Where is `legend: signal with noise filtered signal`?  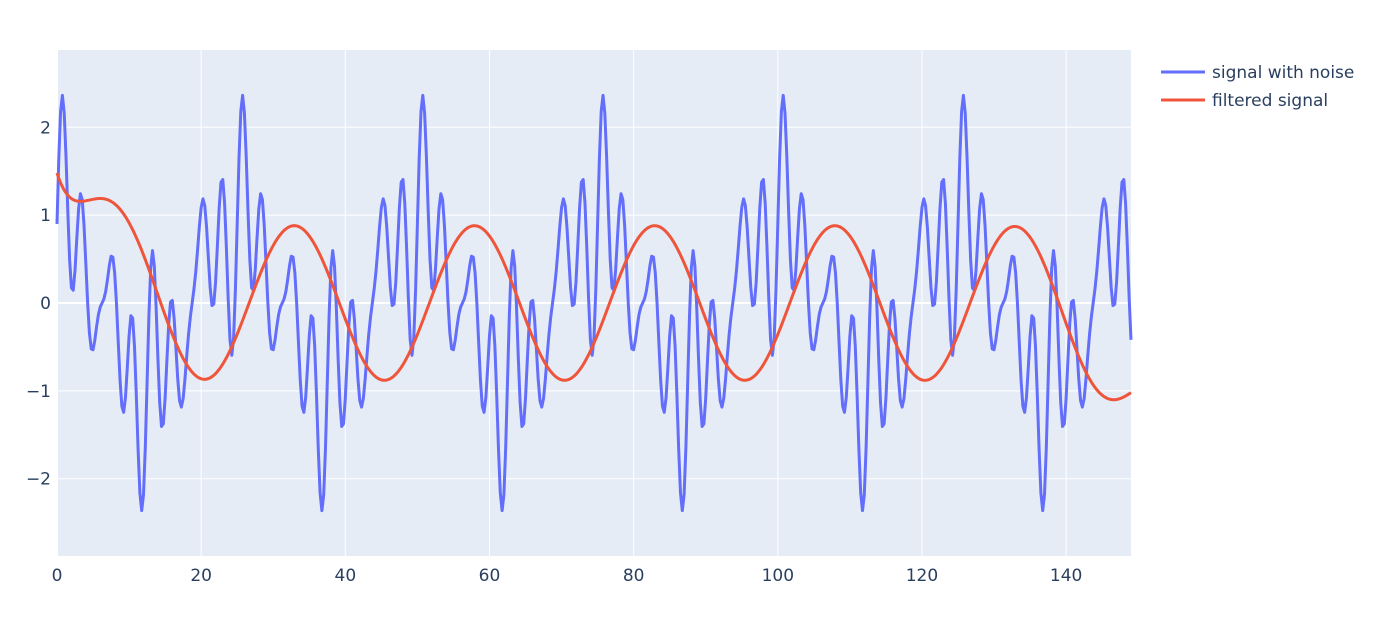
legend: signal with noise filtered signal is located at coordinates (1257, 87).